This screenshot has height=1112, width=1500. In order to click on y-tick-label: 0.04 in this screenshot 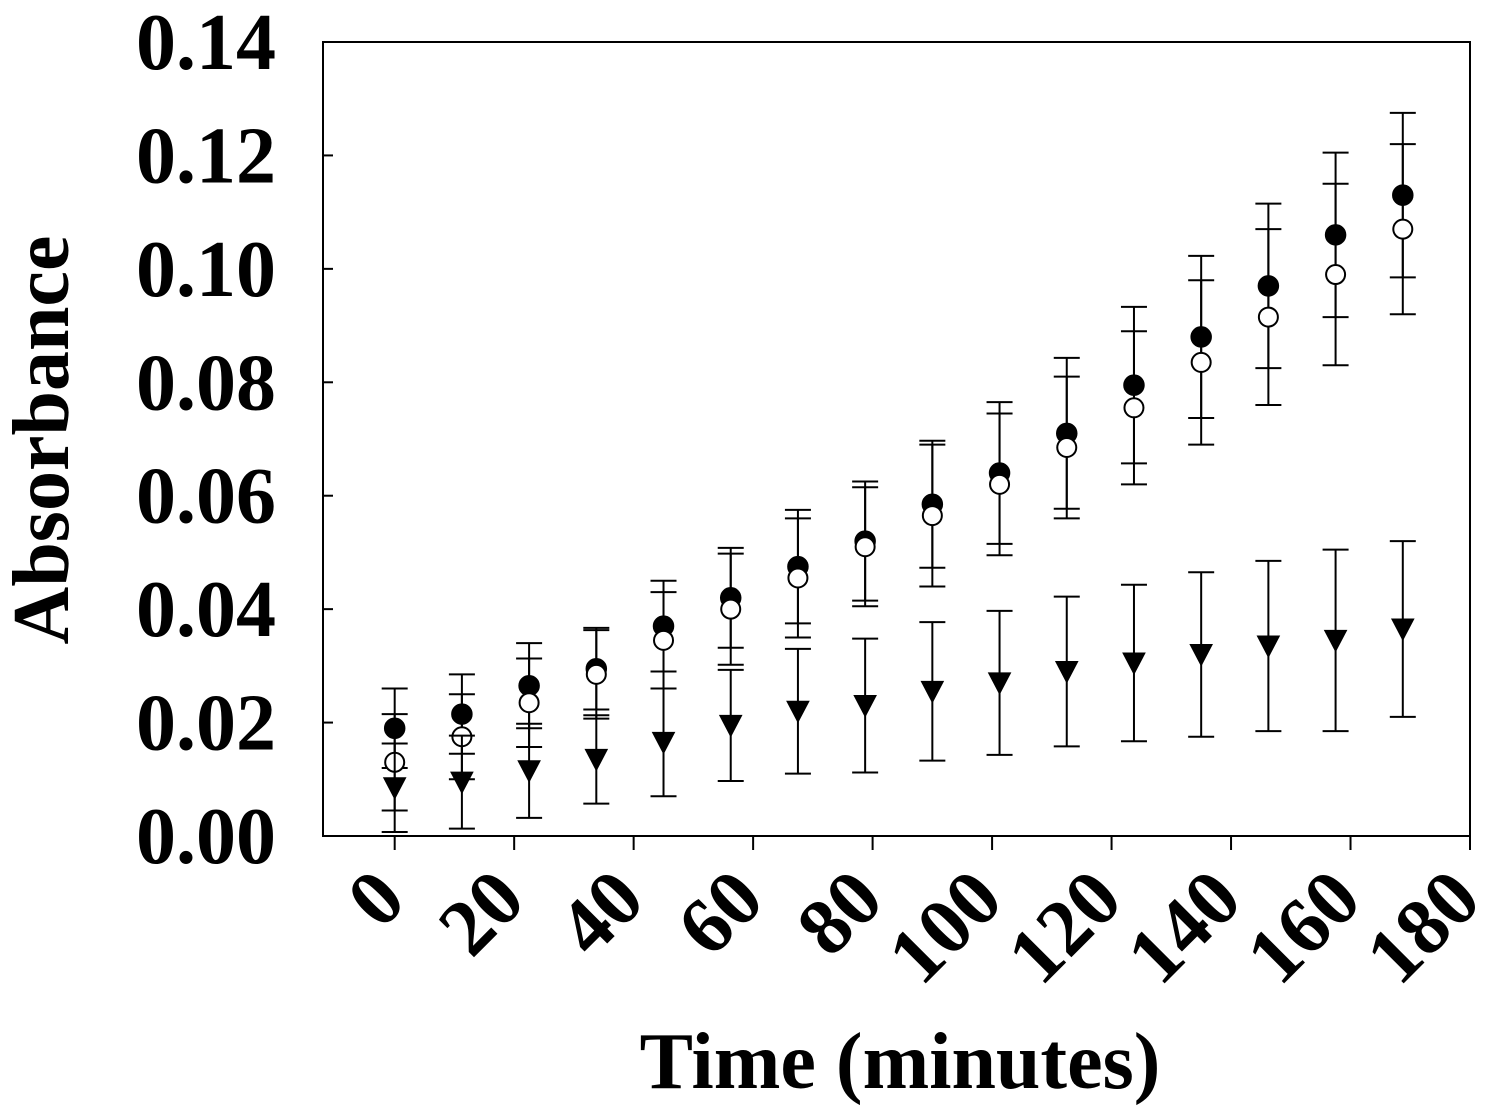, I will do `click(206, 610)`.